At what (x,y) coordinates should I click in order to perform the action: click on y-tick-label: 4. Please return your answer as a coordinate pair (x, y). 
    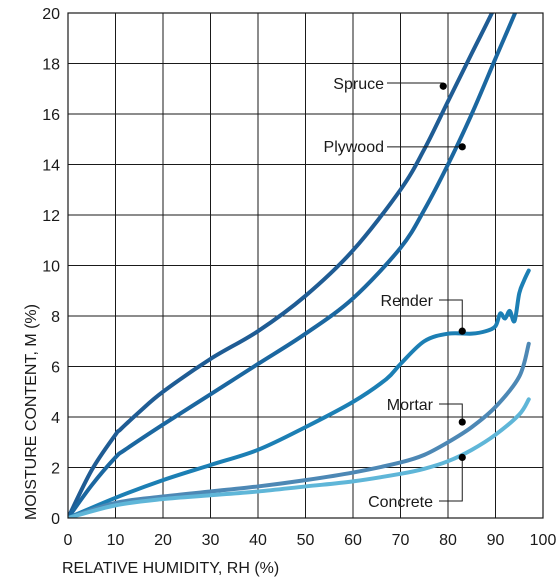
    Looking at the image, I should click on (55, 418).